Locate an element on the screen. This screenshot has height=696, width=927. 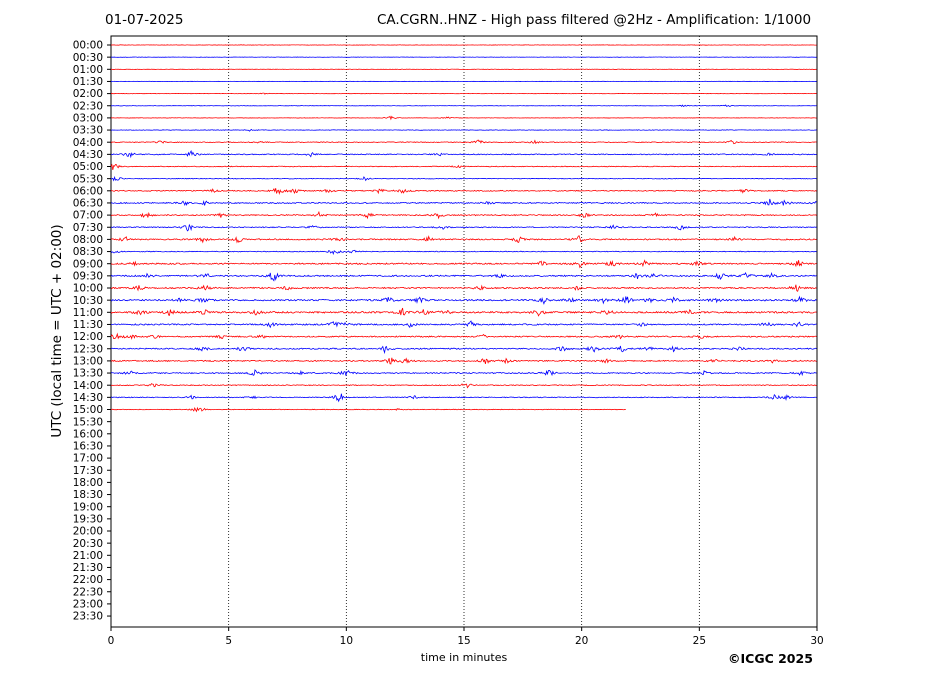
y-tick-label: 07:30 is located at coordinates (88, 228).